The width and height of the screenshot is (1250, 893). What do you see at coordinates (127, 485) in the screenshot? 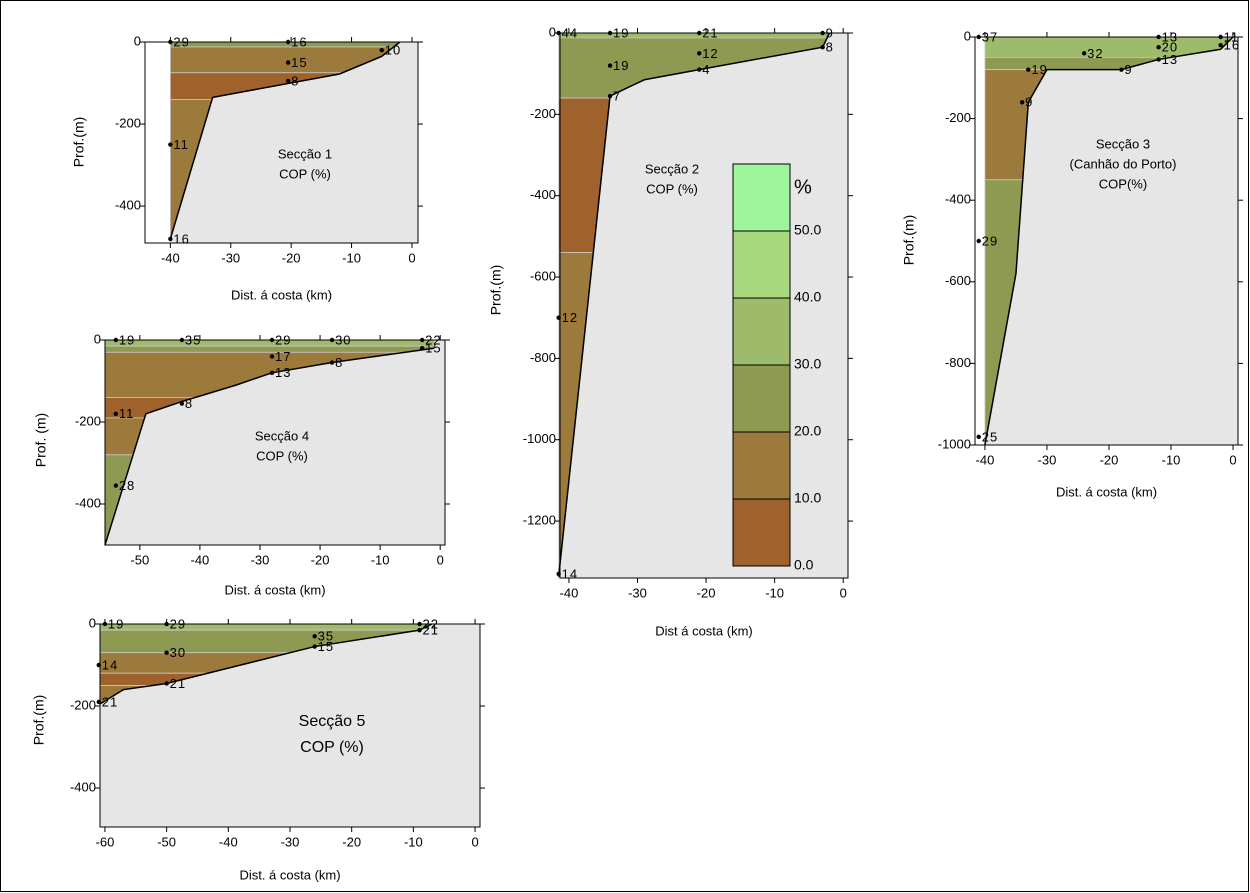
I see `station-value: 28` at bounding box center [127, 485].